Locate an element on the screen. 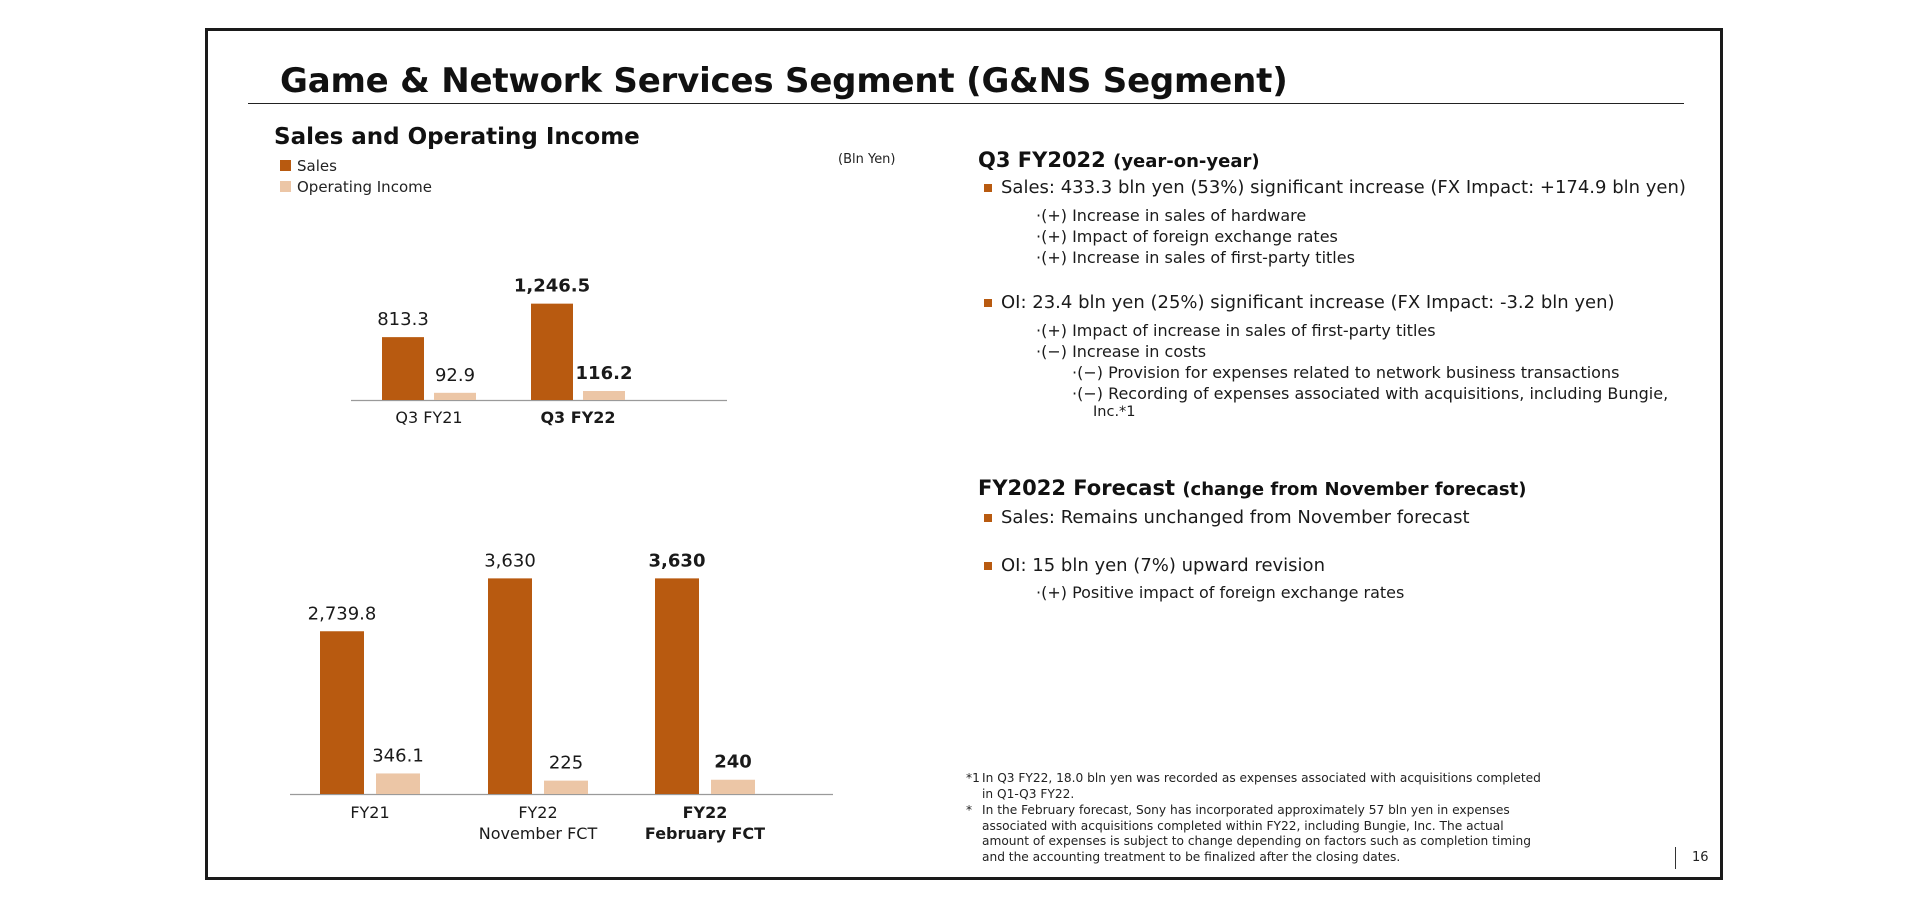 The width and height of the screenshot is (1920, 914). legend-item-operating-income: Operating Income is located at coordinates (356, 186).